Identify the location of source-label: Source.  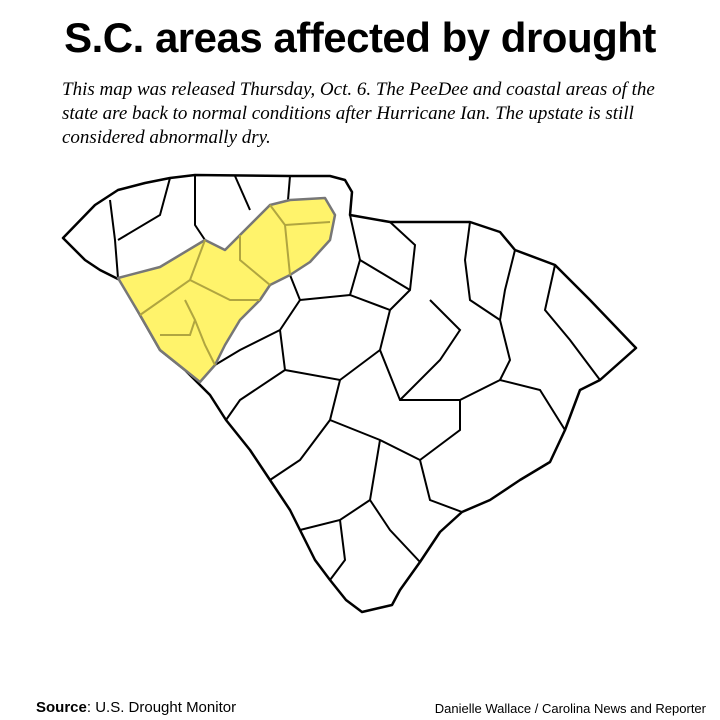
(61, 707).